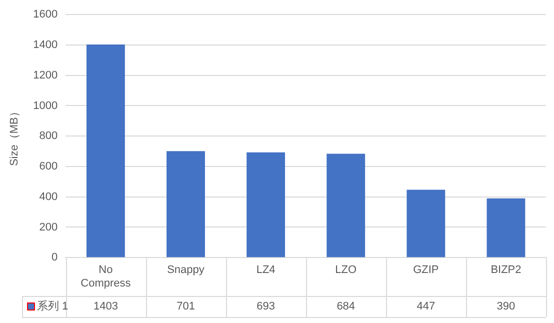 This screenshot has height=323, width=554. Describe the element at coordinates (14, 136) in the screenshot. I see `y-axis-title: Size（MB）` at that location.